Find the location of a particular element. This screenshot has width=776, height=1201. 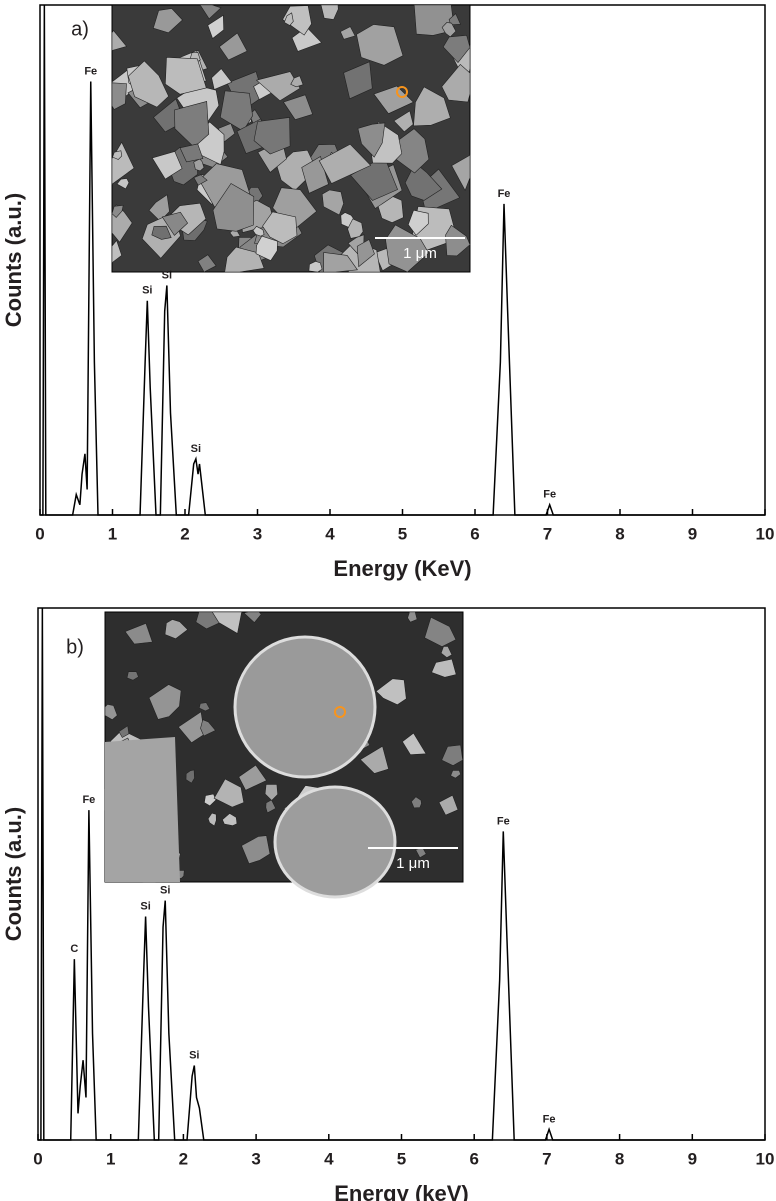

x-tick-label: 1 is located at coordinates (110, 1158).